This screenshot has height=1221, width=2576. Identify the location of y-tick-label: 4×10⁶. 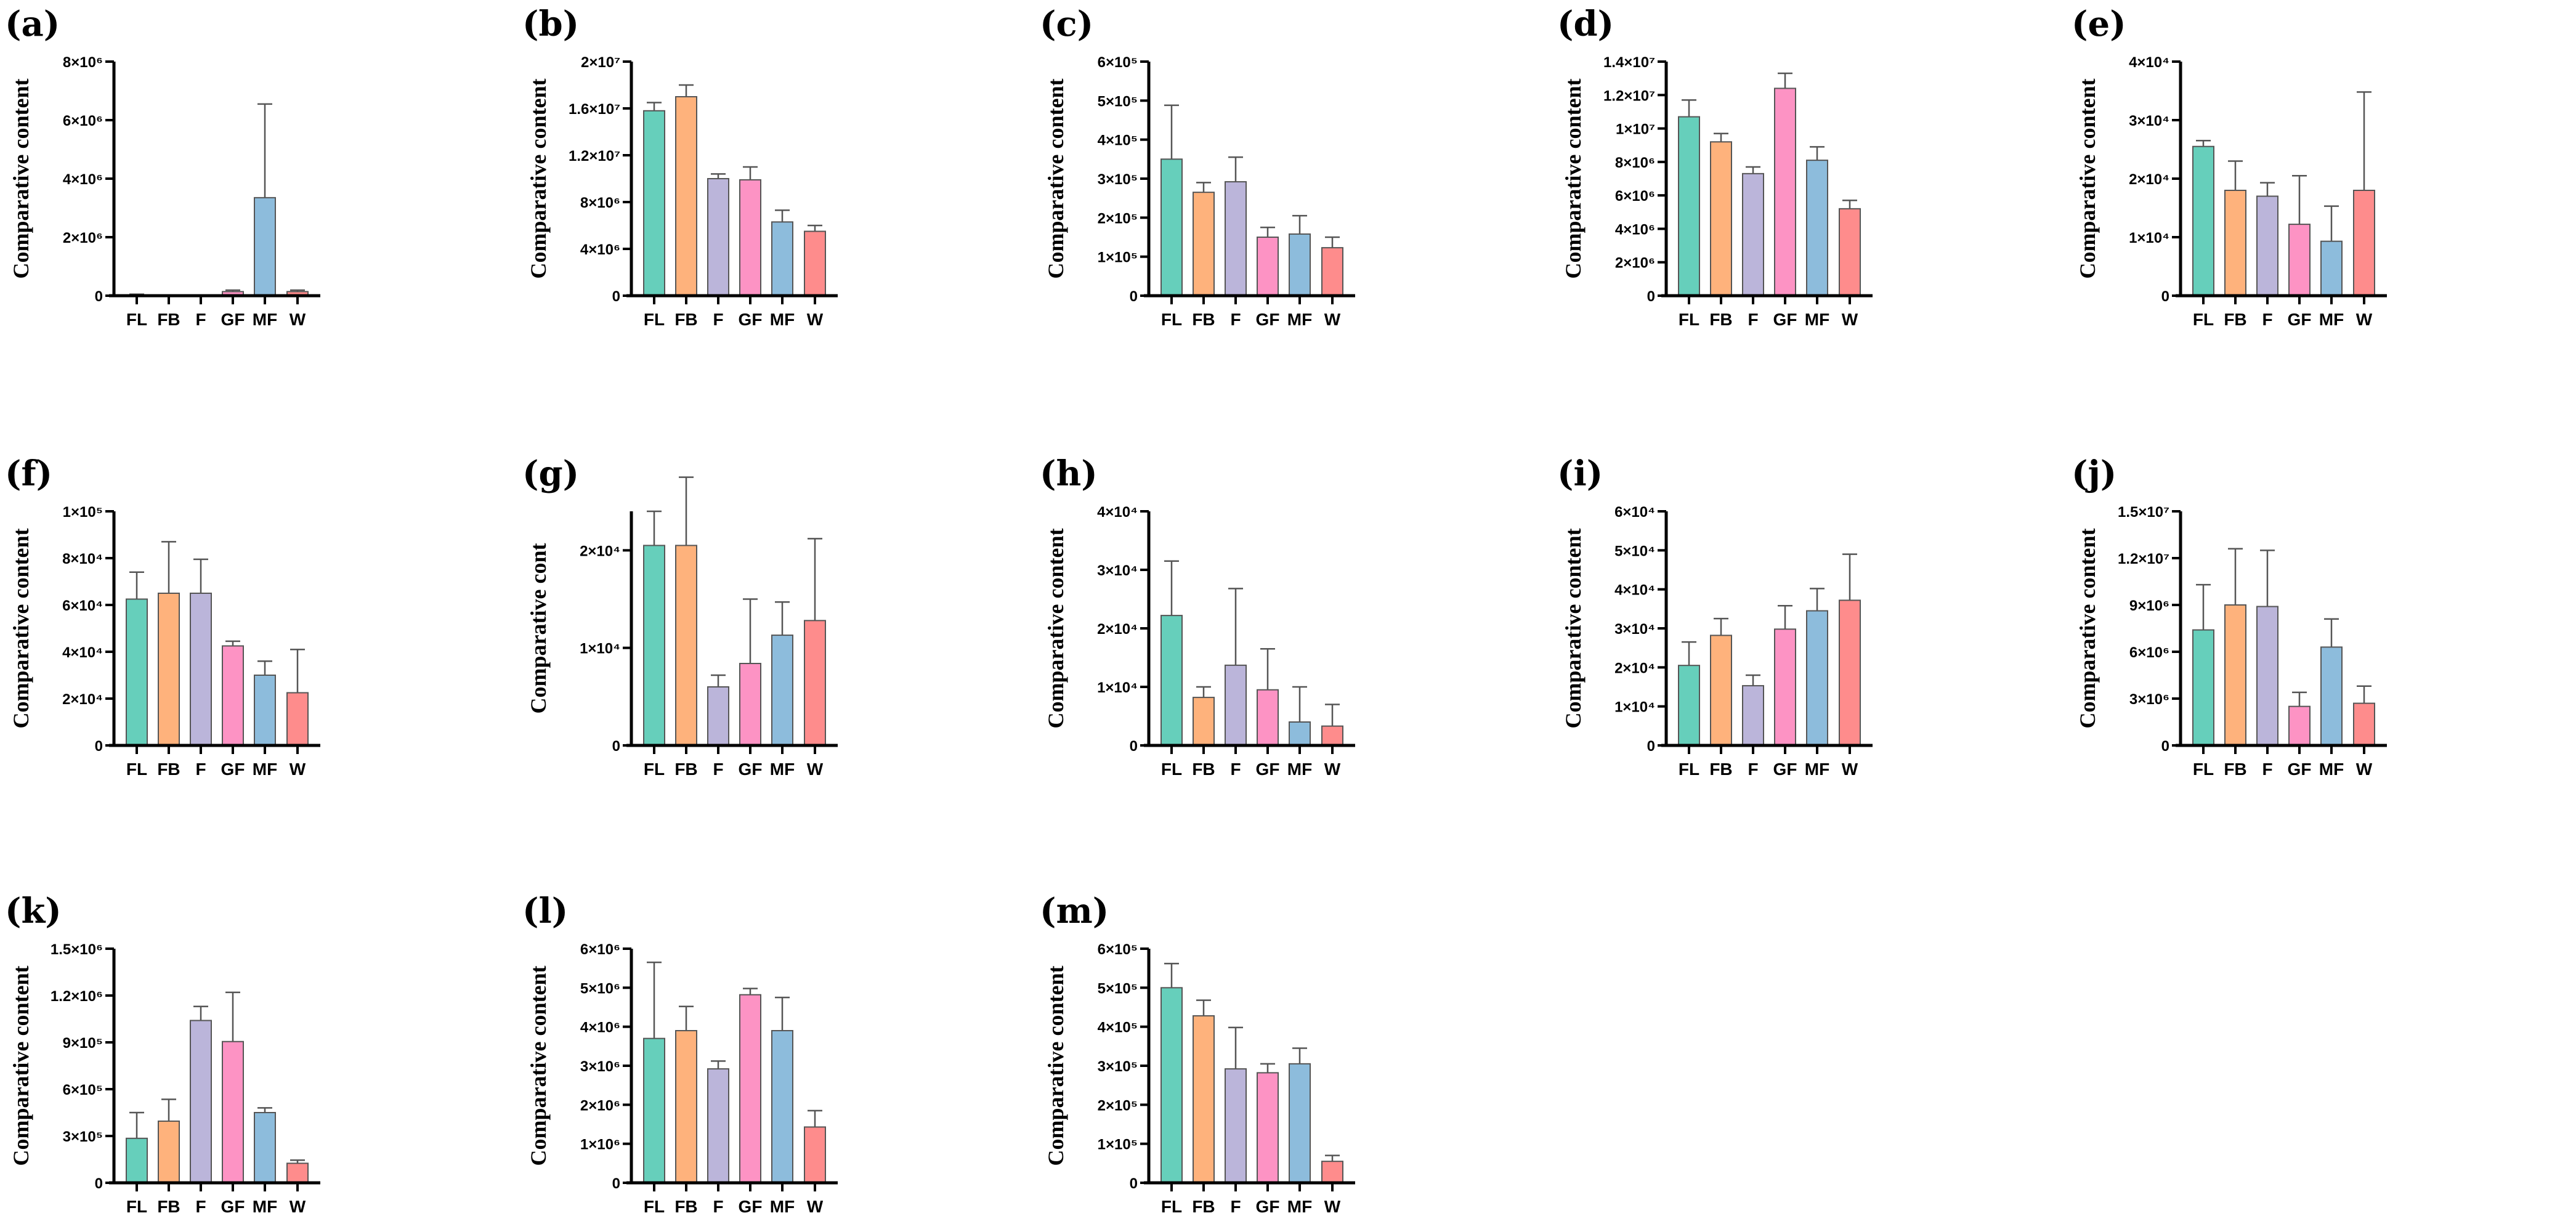
(83, 179).